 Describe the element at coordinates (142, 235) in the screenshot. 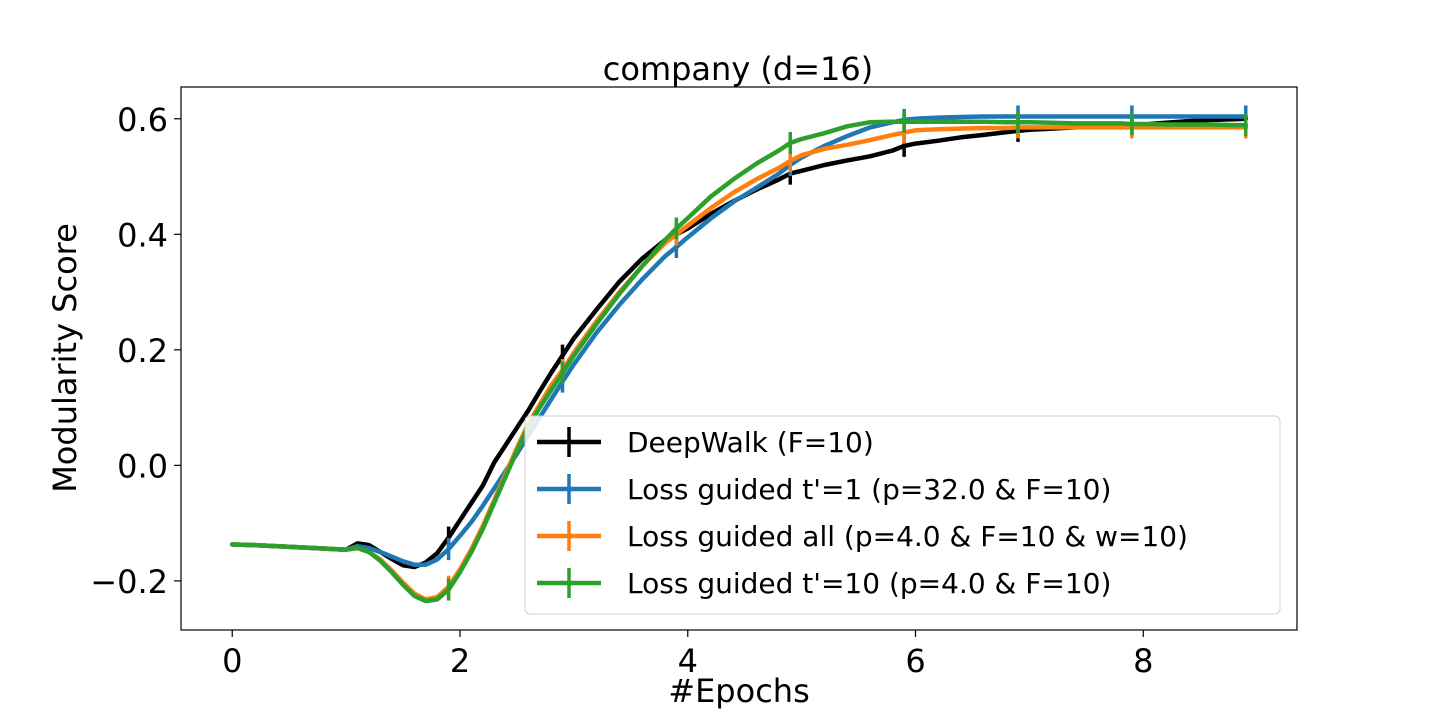

I see `y-tick-label: 0.4` at that location.